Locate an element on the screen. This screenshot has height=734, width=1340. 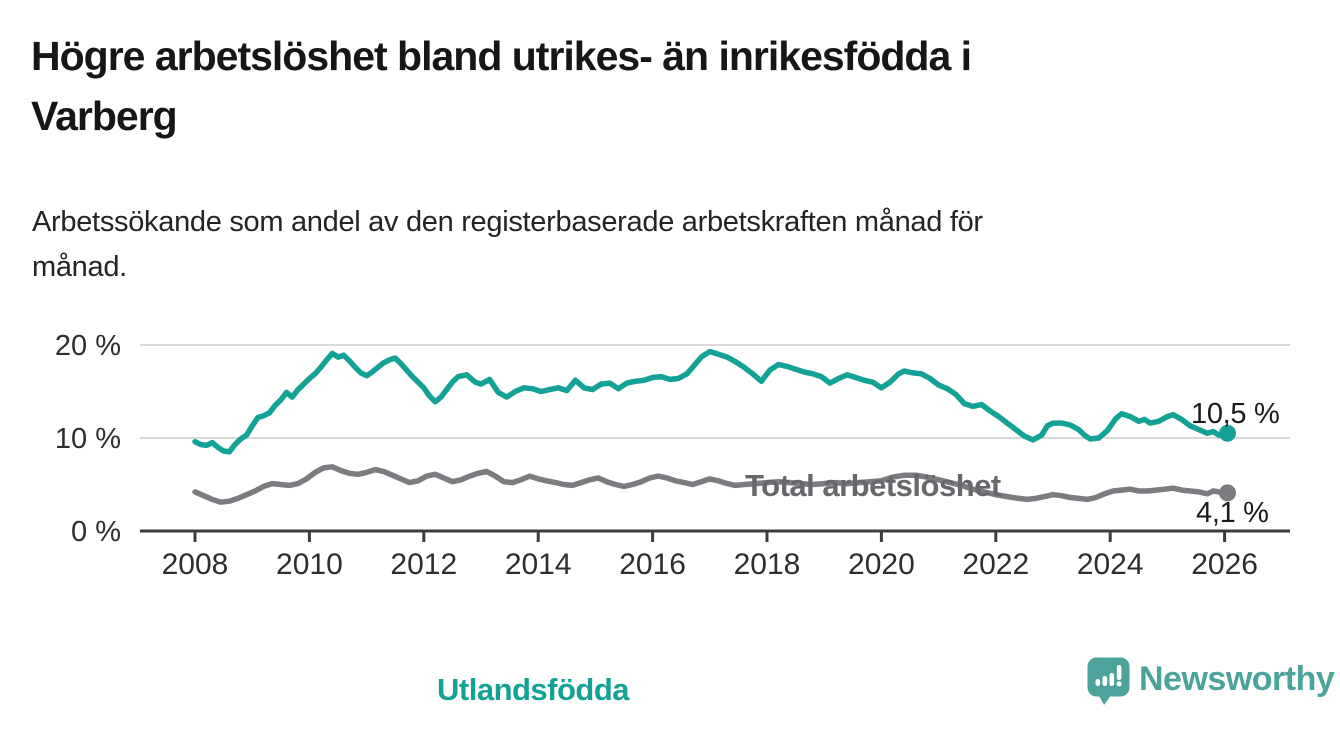
logo-exclamation-icon is located at coordinates (1119, 672).